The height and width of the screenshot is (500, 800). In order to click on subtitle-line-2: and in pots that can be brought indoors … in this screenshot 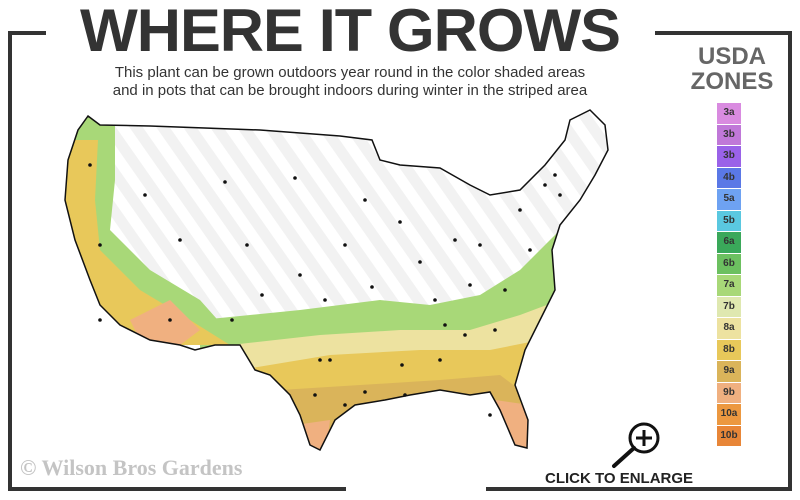, I will do `click(350, 90)`.